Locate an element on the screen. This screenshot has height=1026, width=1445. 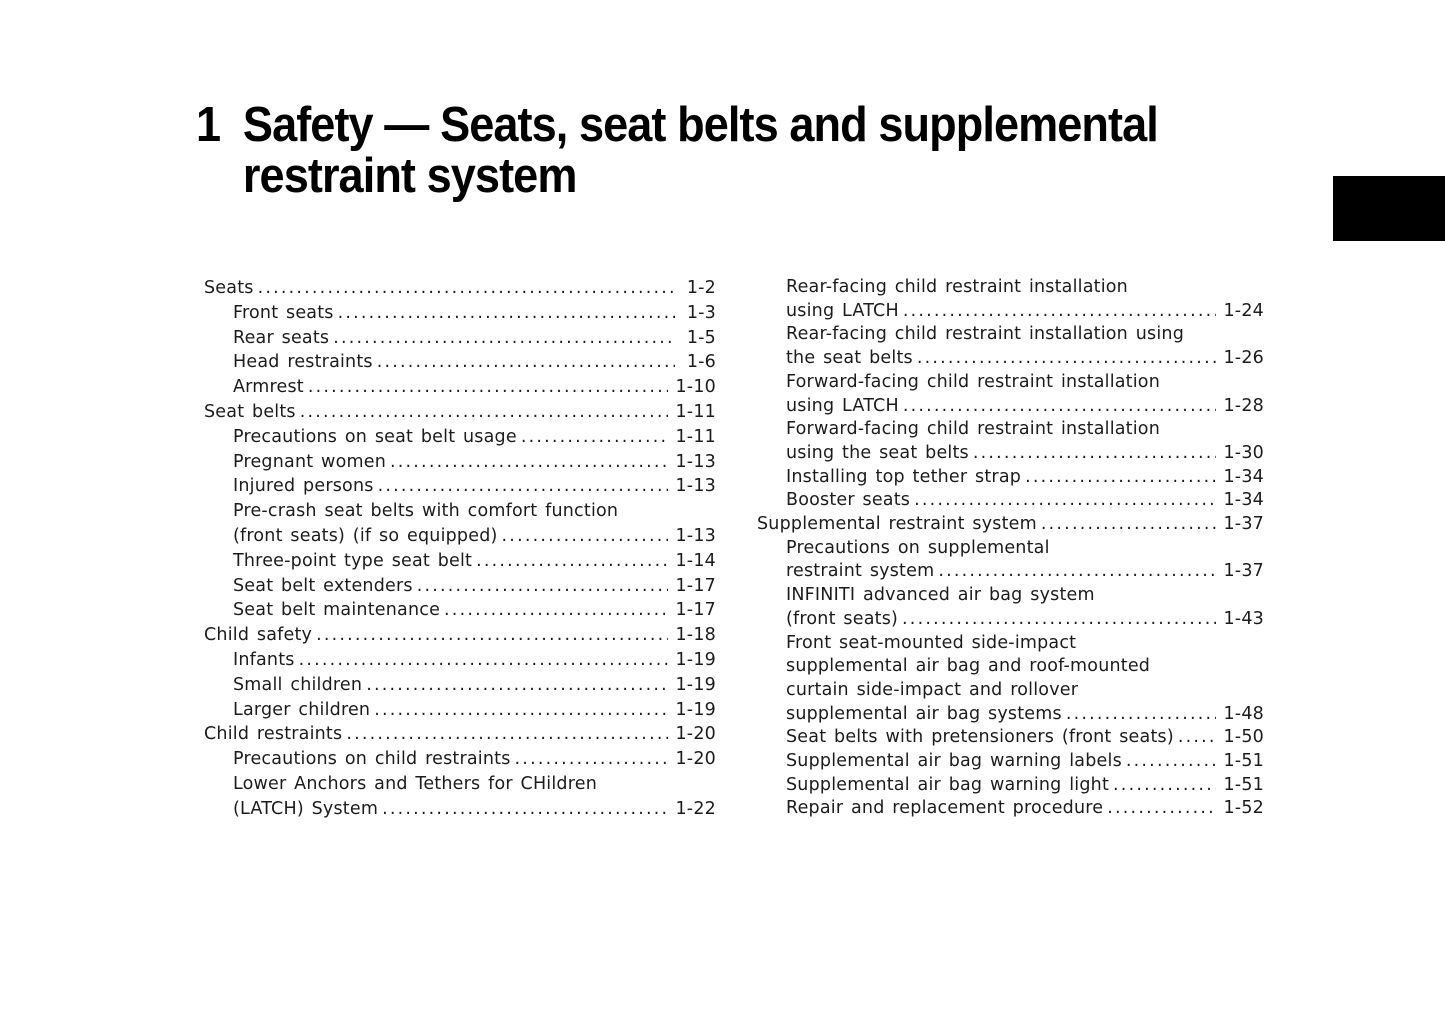
toc-entry-last-line: Repair and replacement procedure 1-52 is located at coordinates (1025, 809).